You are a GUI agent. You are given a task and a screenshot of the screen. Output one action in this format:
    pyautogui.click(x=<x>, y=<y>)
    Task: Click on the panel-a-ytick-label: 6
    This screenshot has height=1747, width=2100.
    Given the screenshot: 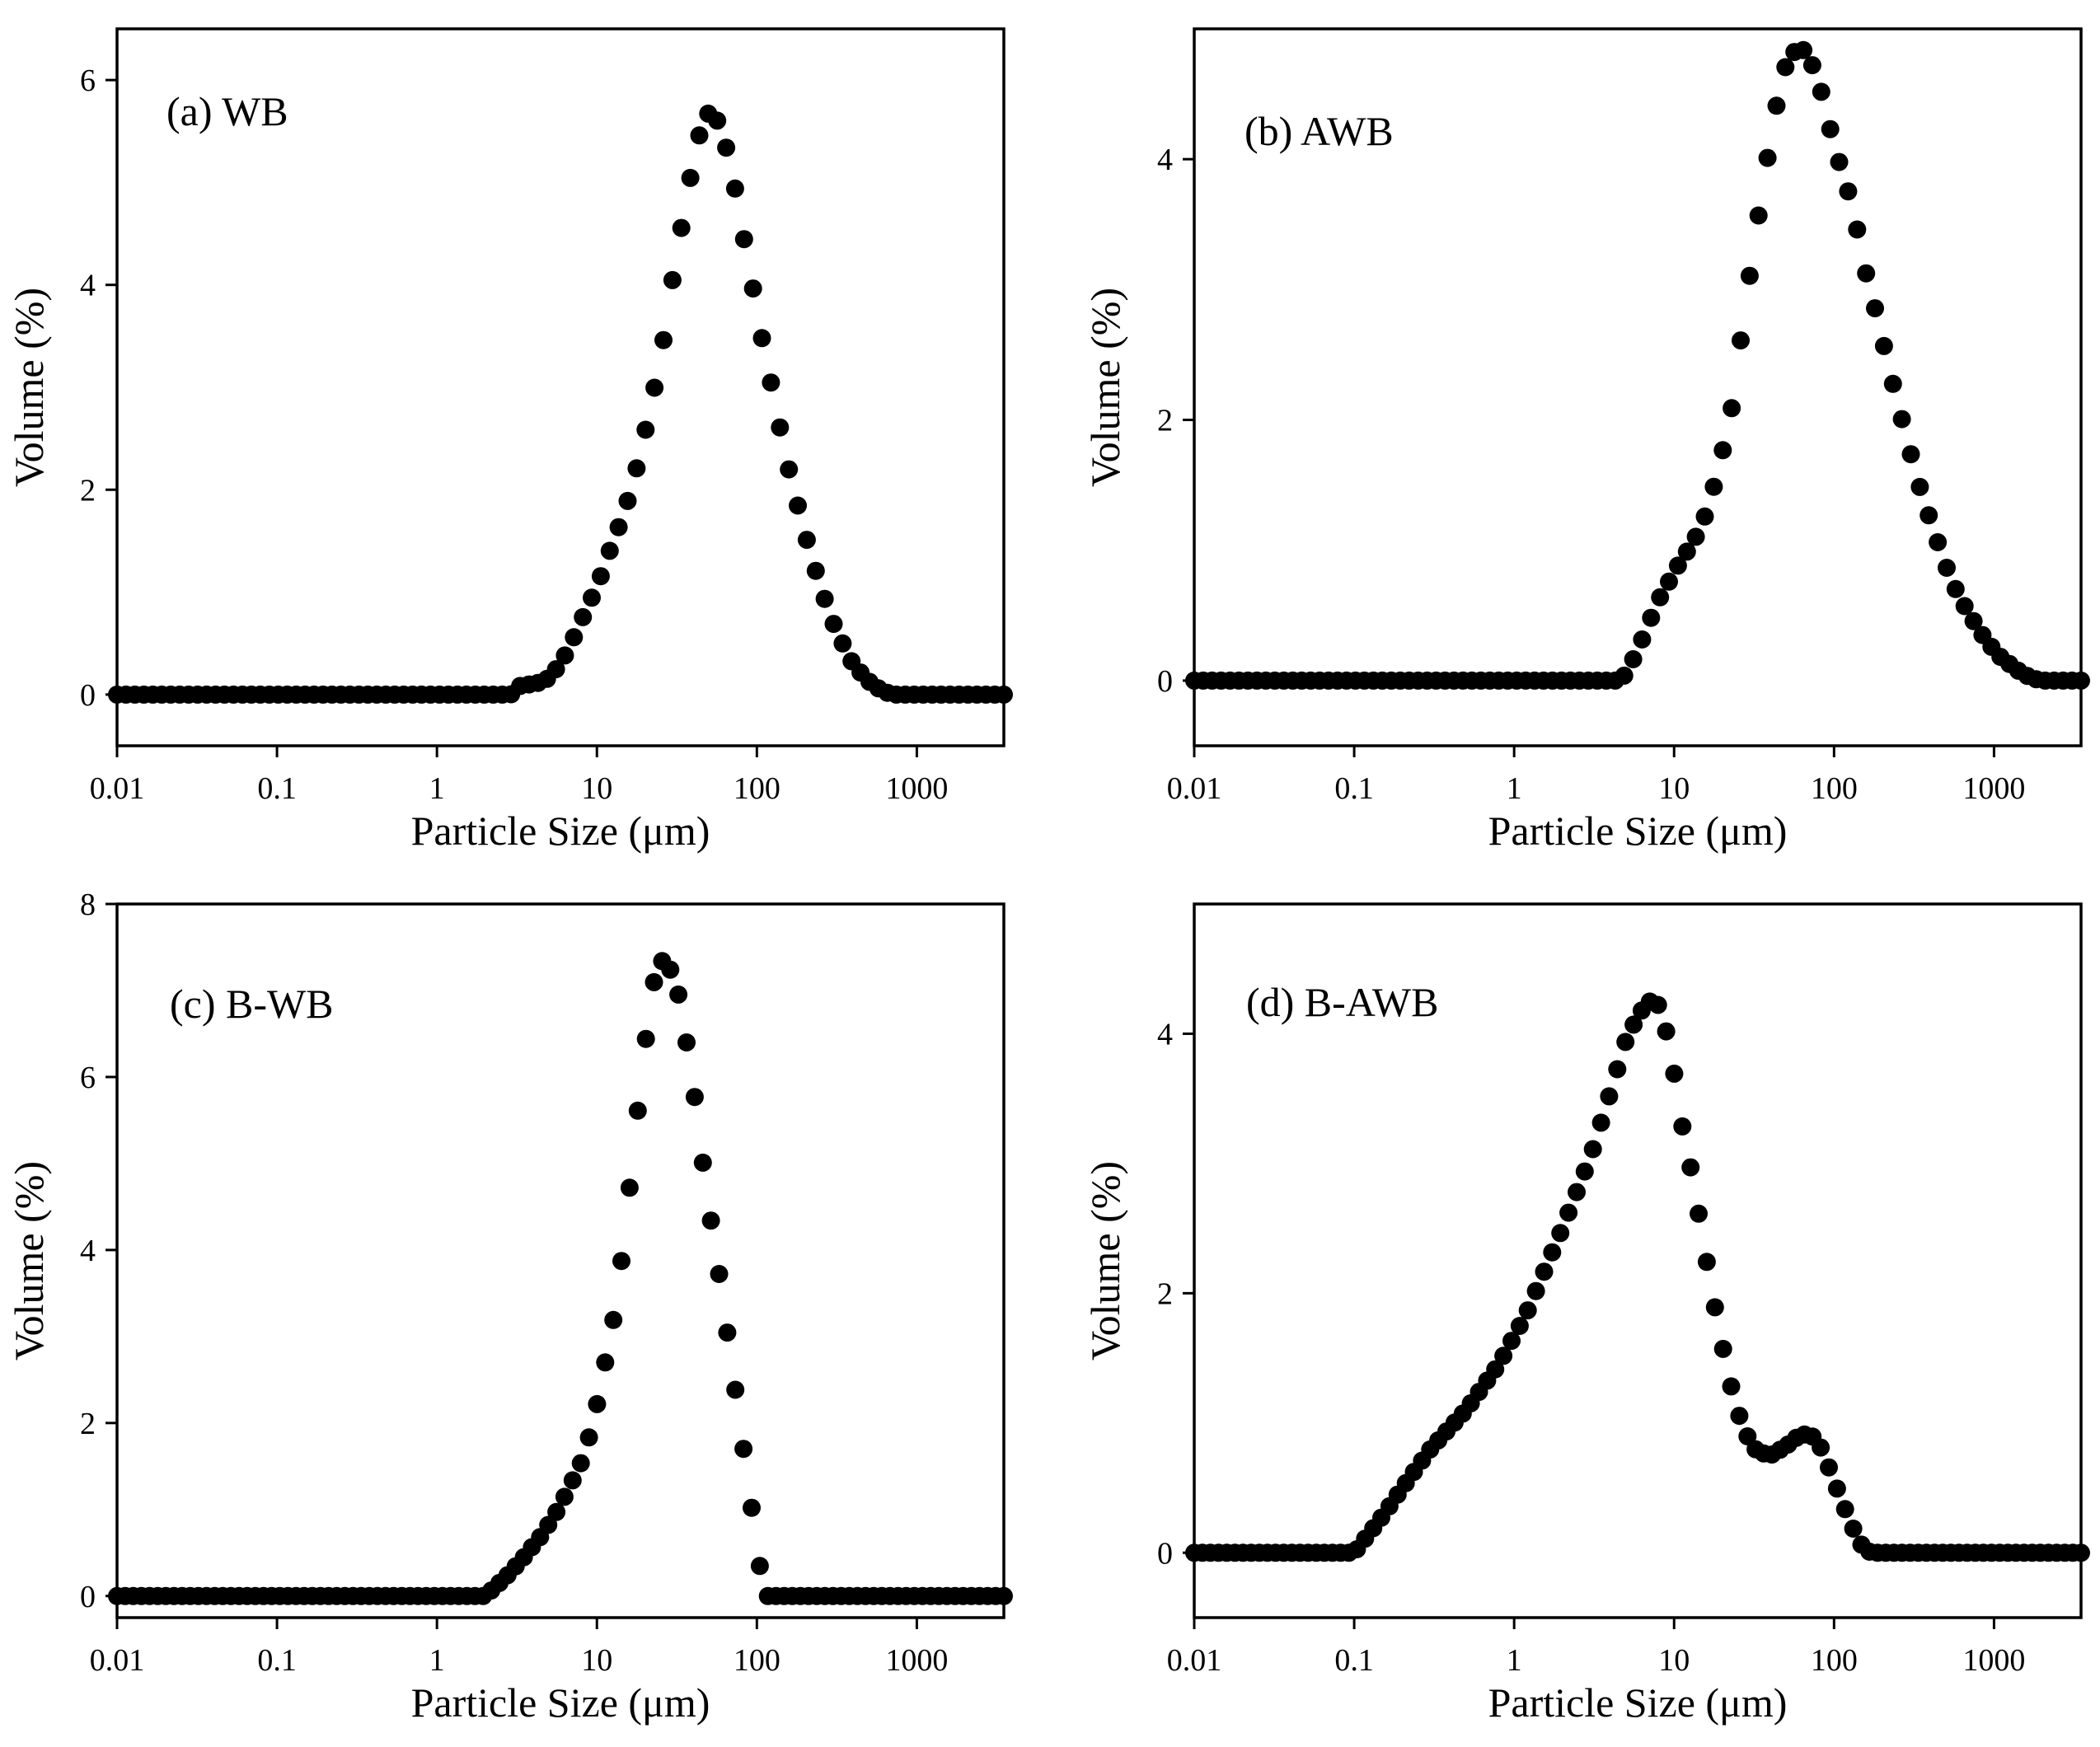 What is the action you would take?
    pyautogui.click(x=88, y=80)
    